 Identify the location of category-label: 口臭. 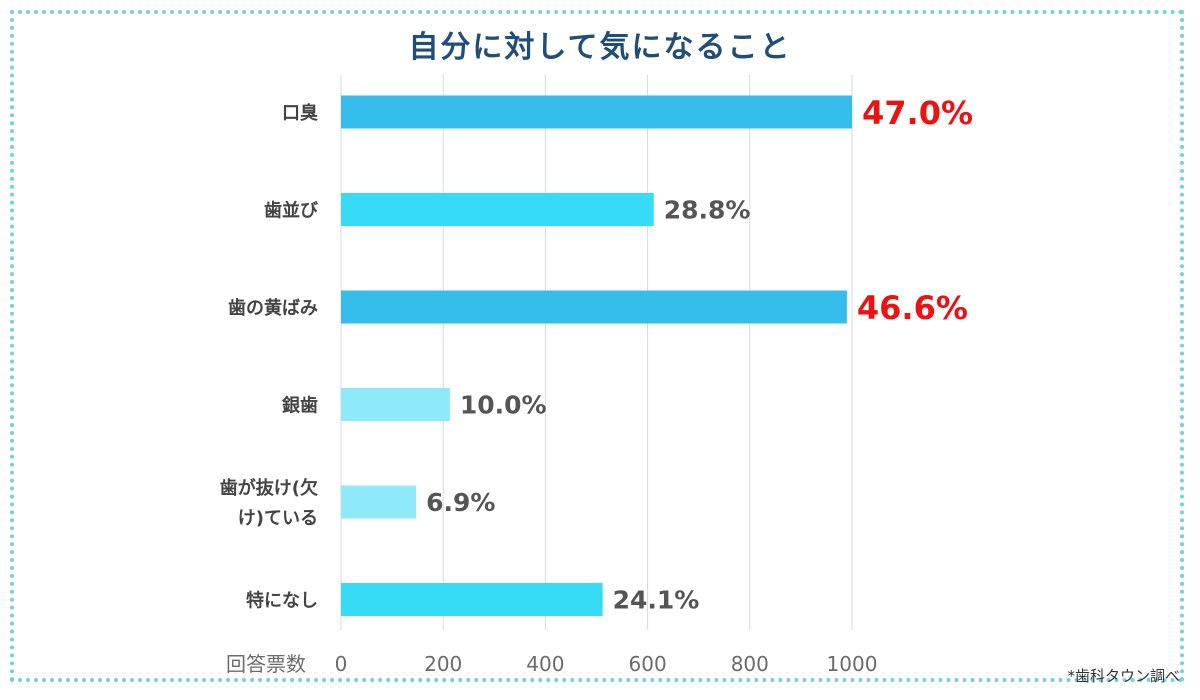
(300, 113).